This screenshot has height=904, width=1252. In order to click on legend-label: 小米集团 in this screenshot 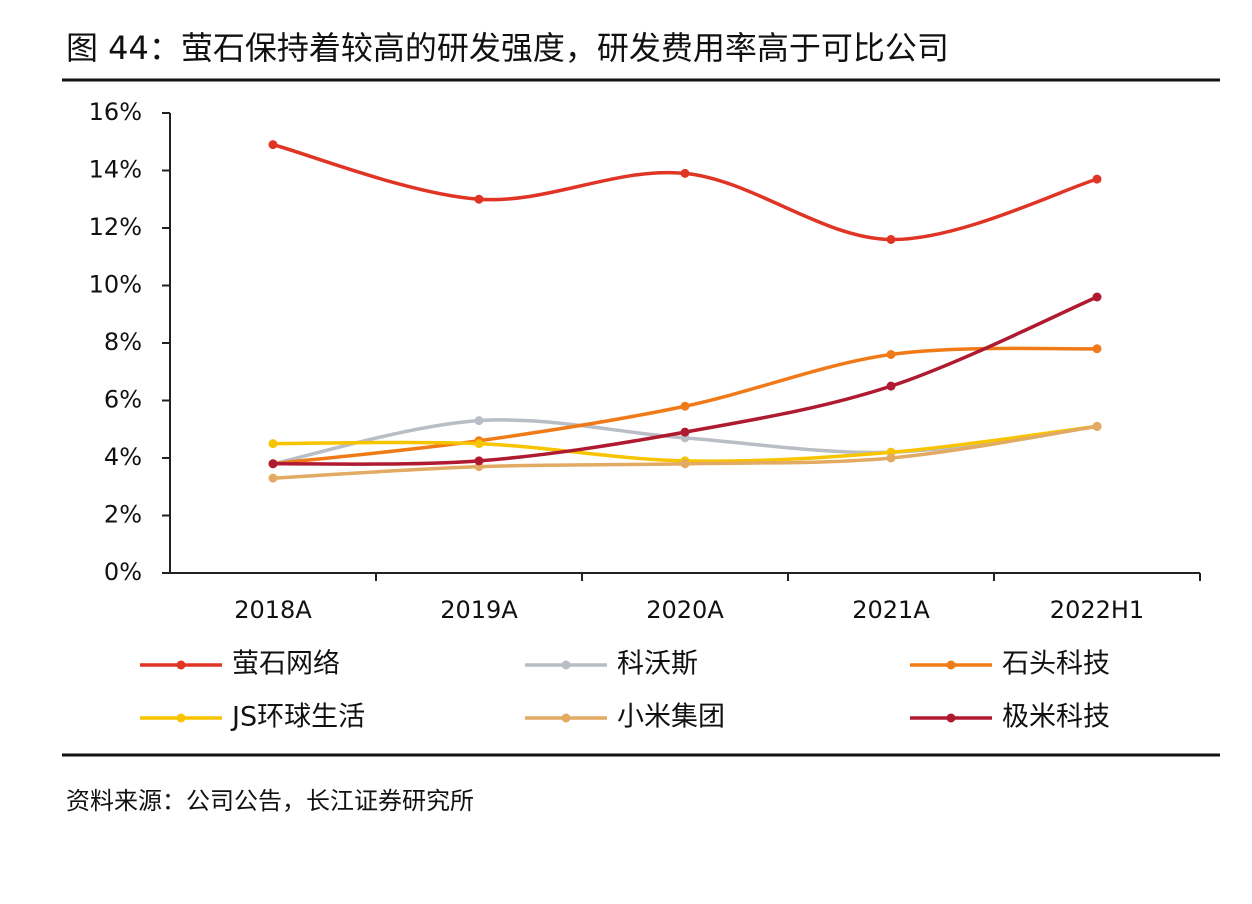, I will do `click(671, 717)`.